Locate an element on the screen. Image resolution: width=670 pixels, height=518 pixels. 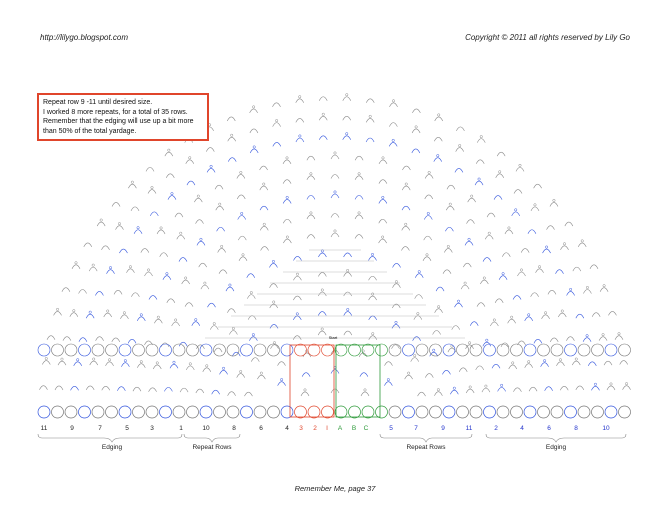
row-label: 2 is located at coordinates (315, 428).